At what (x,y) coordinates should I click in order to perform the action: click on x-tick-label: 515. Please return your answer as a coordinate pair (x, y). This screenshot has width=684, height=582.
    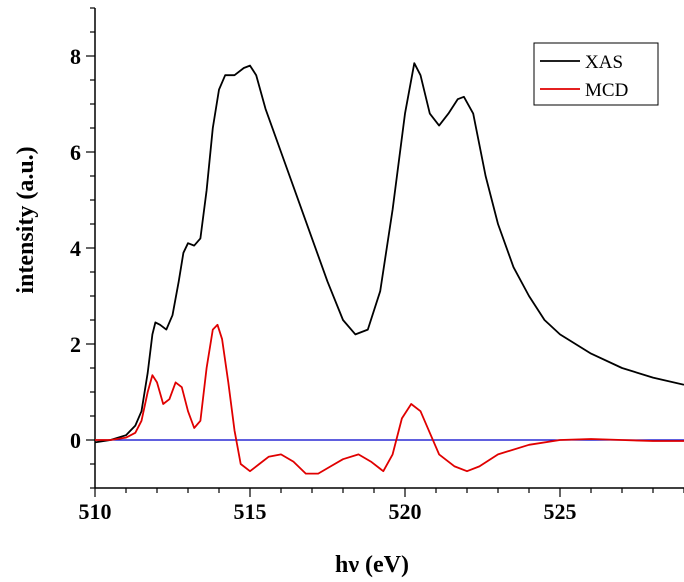
    Looking at the image, I should click on (250, 511).